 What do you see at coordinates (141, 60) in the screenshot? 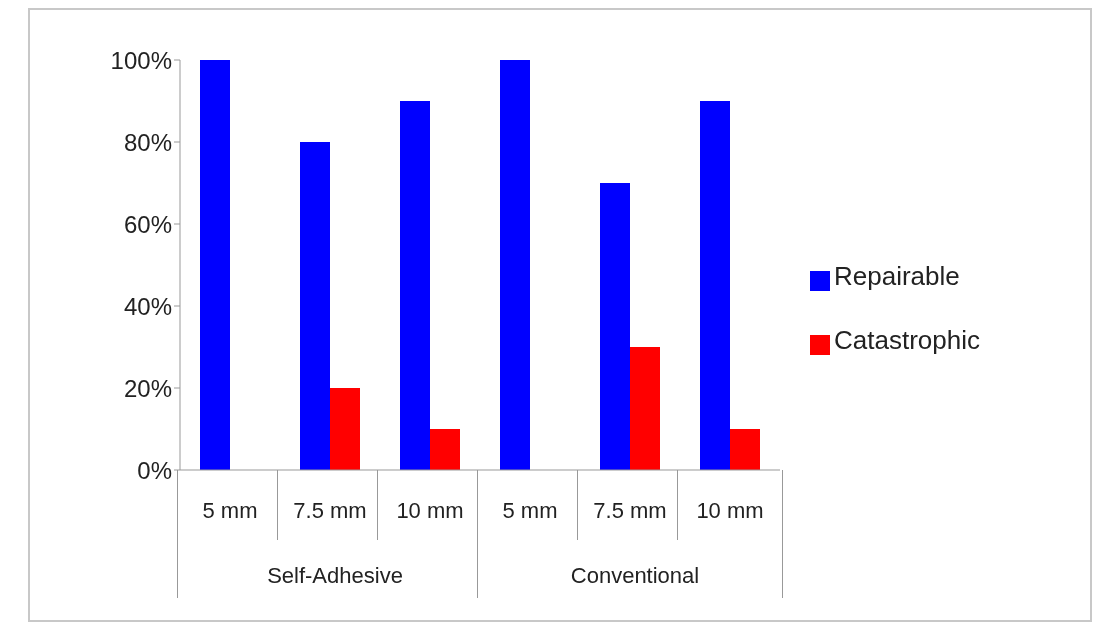
I see `y-tick-label: 100%` at bounding box center [141, 60].